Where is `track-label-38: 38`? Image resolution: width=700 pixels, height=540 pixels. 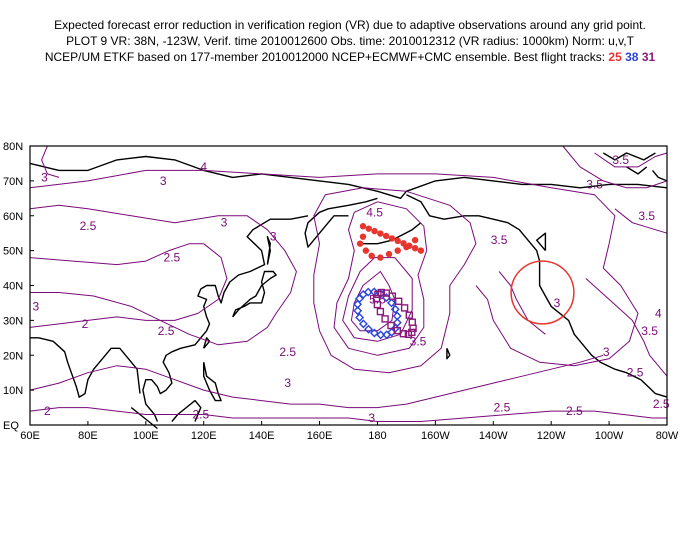
track-label-38: 38 is located at coordinates (632, 57).